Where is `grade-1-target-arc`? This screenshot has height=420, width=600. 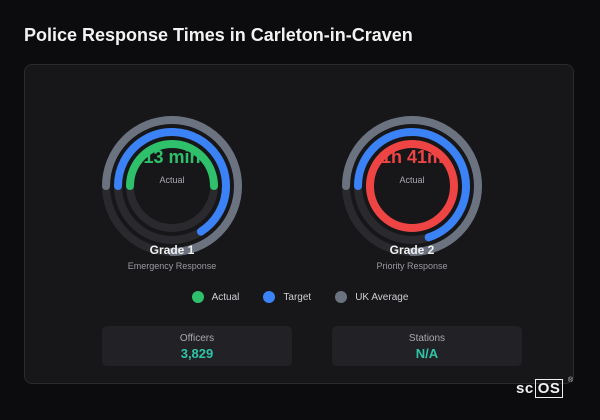
grade-1-target-arc is located at coordinates (172, 182).